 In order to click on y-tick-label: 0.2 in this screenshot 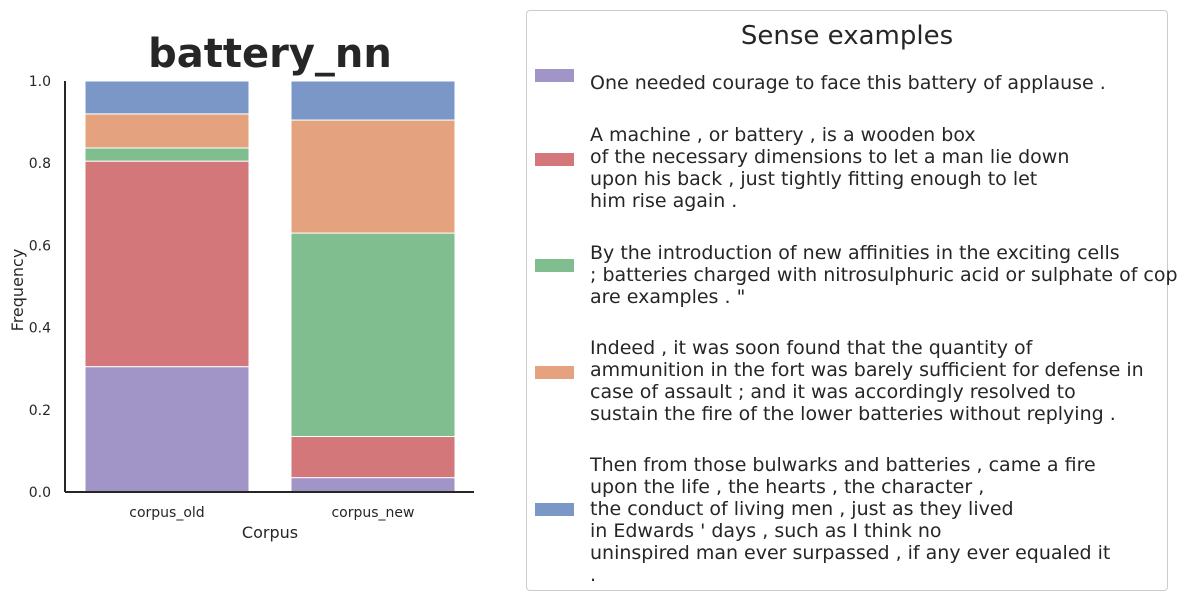, I will do `click(40, 411)`.